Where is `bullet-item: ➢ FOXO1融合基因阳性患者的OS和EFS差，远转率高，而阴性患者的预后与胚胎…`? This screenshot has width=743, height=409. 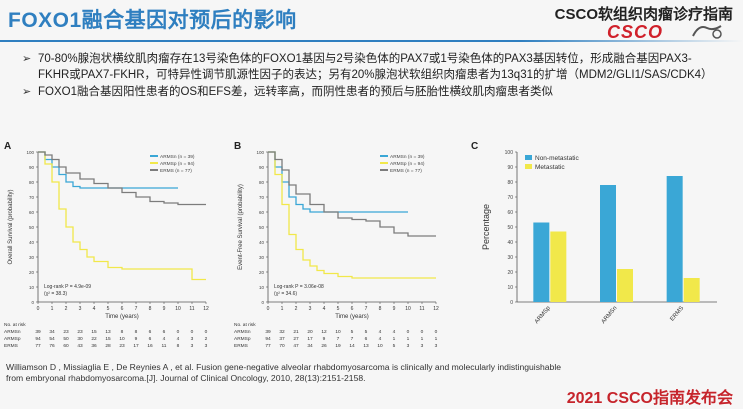
bullet-item: ➢ FOXO1融合基因阳性患者的OS和EFS差，远转率高，而阴性患者的预后与胚胎… is located at coordinates (372, 93).